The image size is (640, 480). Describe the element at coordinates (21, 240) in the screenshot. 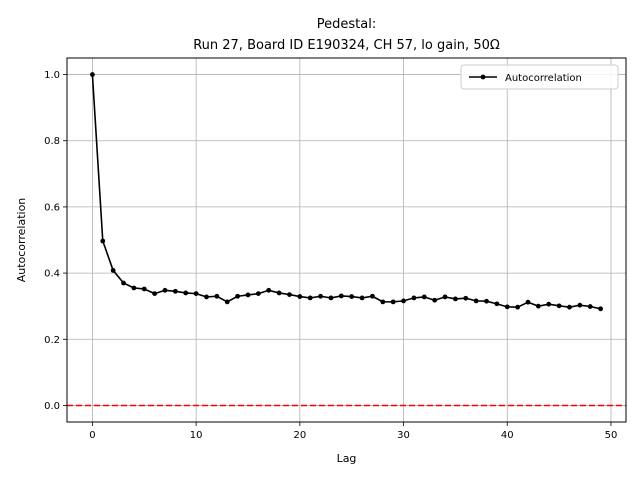

I see `y-axis-label: Autocorrelation` at that location.